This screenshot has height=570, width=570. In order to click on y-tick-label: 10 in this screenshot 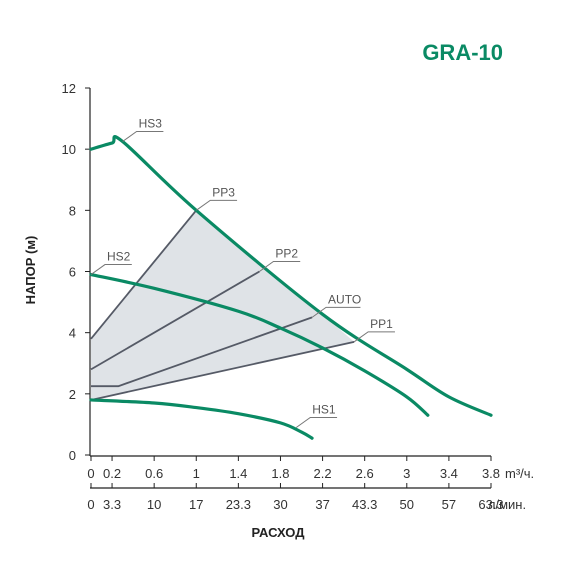, I will do `click(69, 149)`.